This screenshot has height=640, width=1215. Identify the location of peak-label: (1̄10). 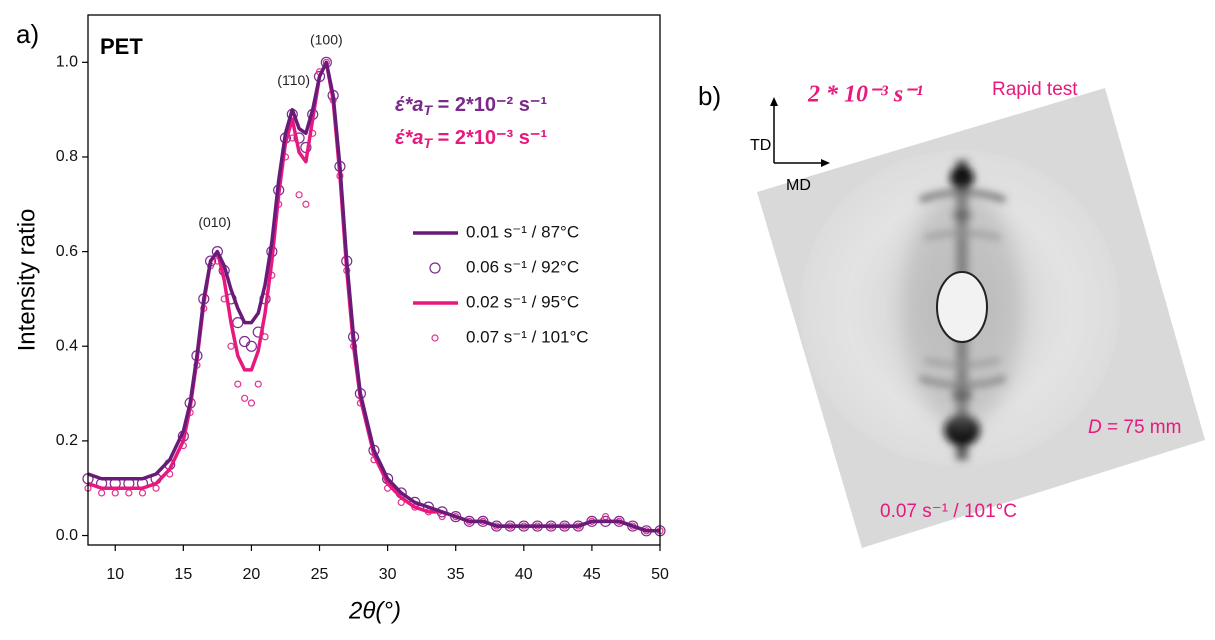
(293, 80).